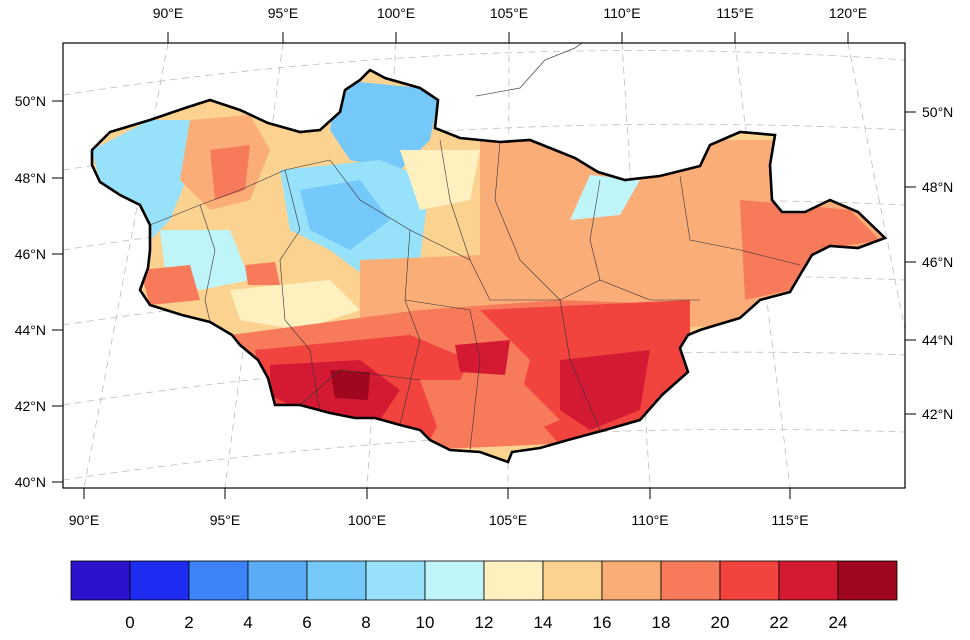 The width and height of the screenshot is (970, 640). What do you see at coordinates (39, 291) in the screenshot?
I see `left-latitude-labels: 50°N 48°N 46°N 44°N 42°N 40°N` at bounding box center [39, 291].